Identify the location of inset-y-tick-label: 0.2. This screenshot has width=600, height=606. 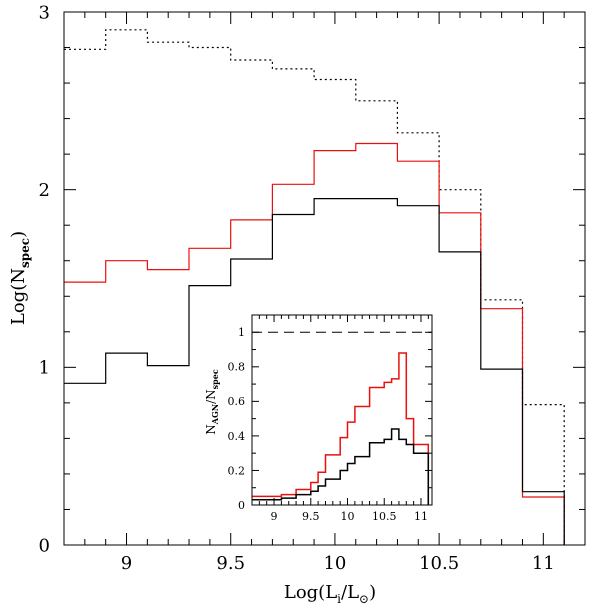
(237, 470).